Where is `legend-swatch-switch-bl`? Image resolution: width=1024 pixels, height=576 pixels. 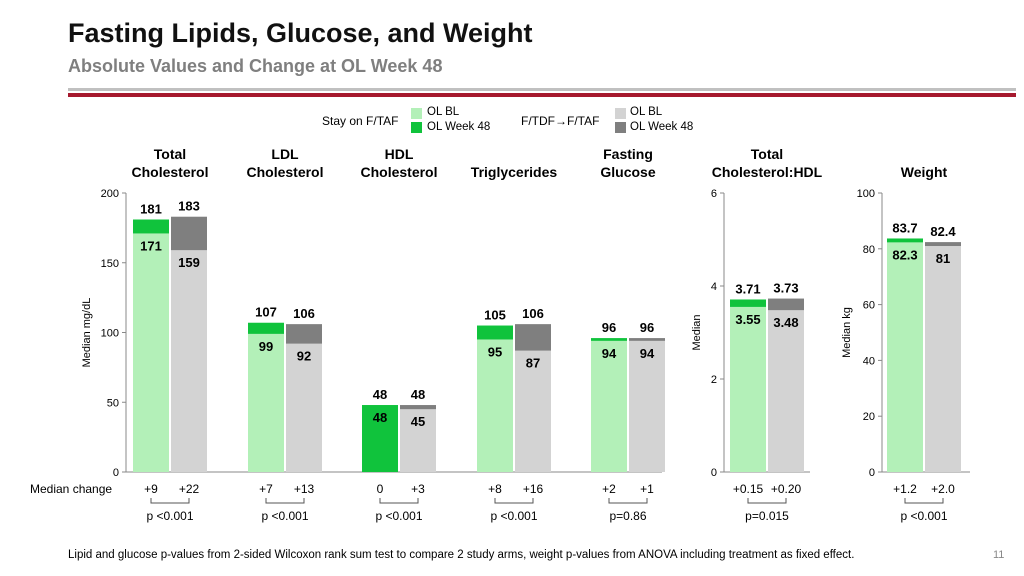
legend-swatch-switch-bl is located at coordinates (620, 113).